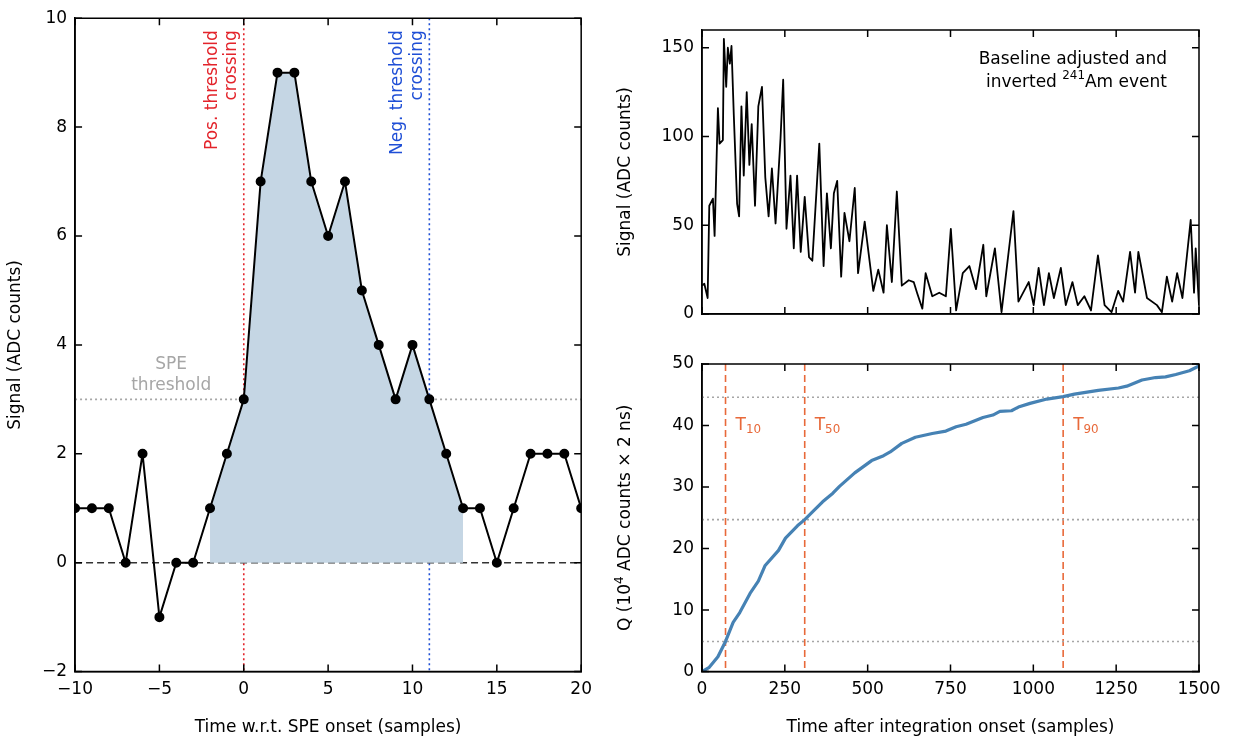  I want to click on y-tick-label: 2, so click(62, 452).